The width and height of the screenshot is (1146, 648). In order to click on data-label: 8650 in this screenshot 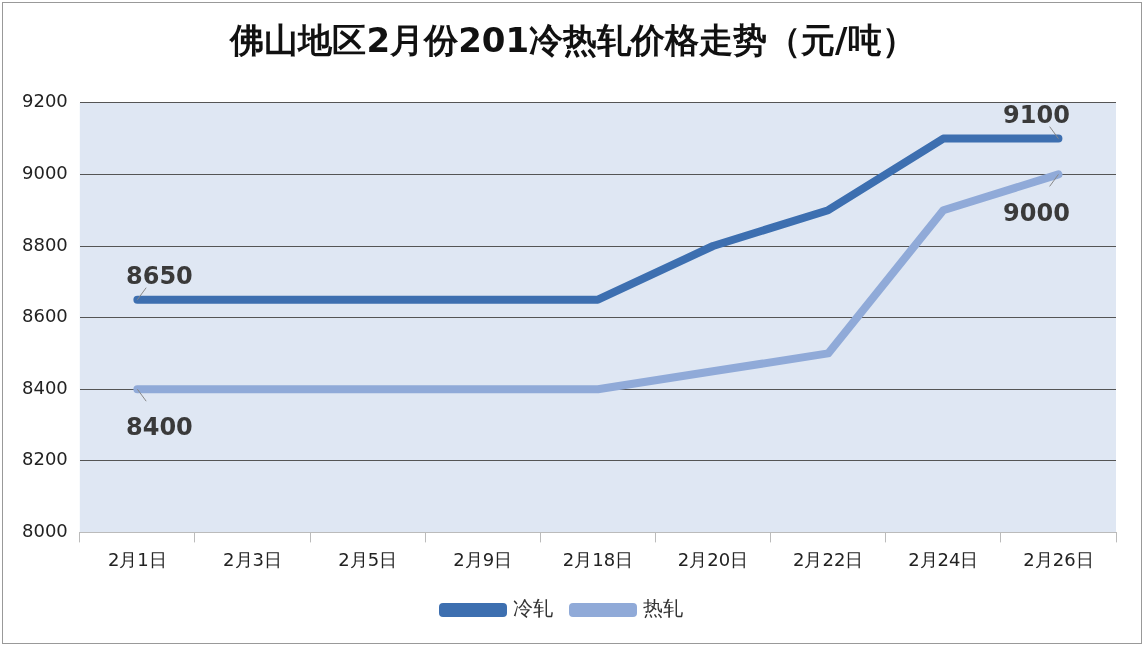, I will do `click(159, 275)`.